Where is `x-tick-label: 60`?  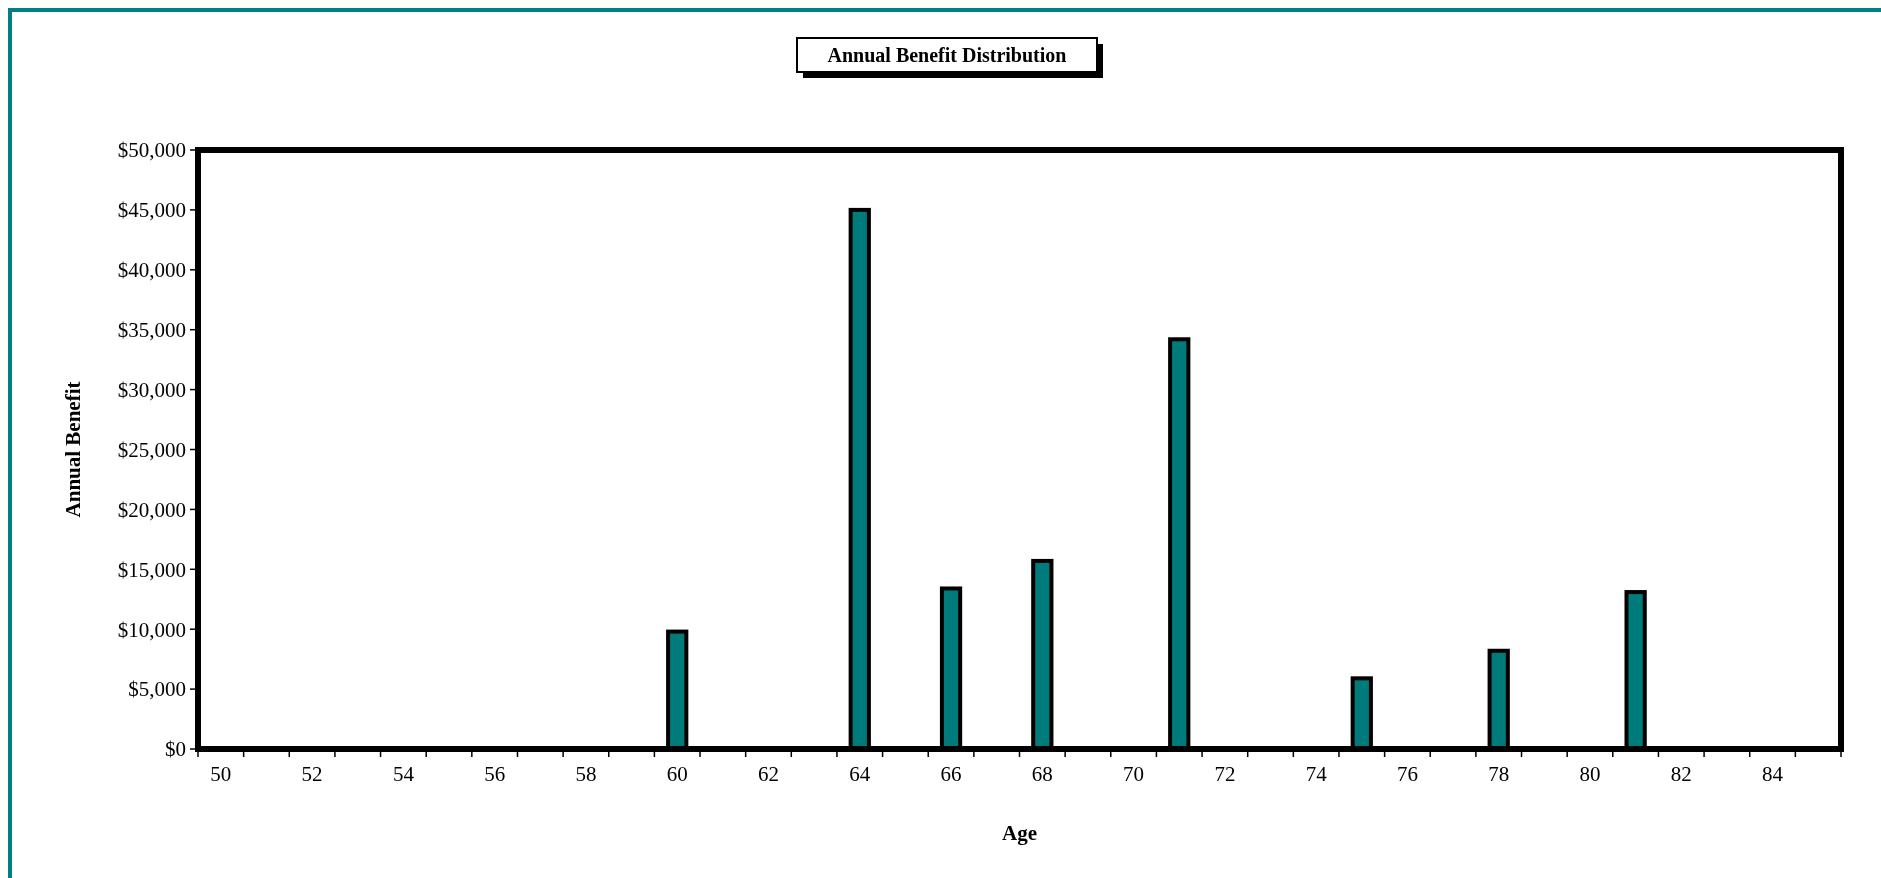
x-tick-label: 60 is located at coordinates (677, 774).